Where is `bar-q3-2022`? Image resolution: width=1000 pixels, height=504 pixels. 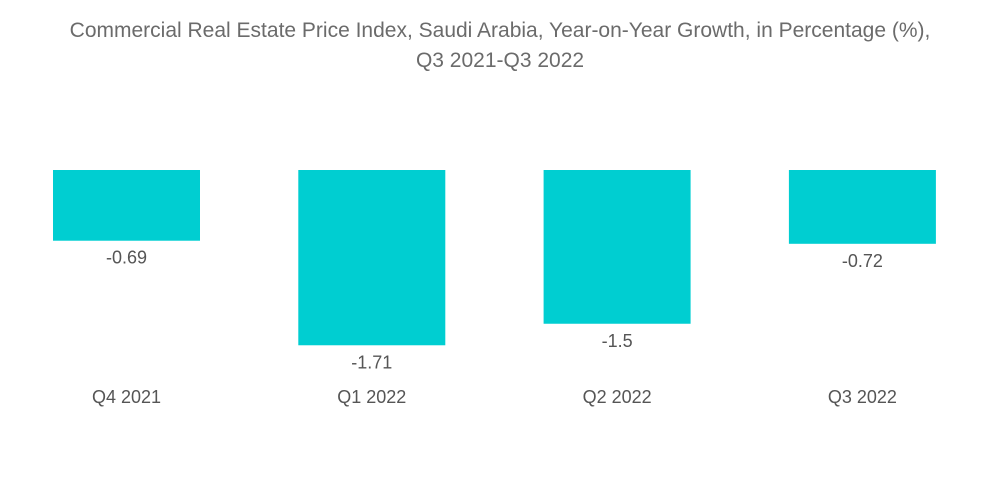
bar-q3-2022 is located at coordinates (862, 207).